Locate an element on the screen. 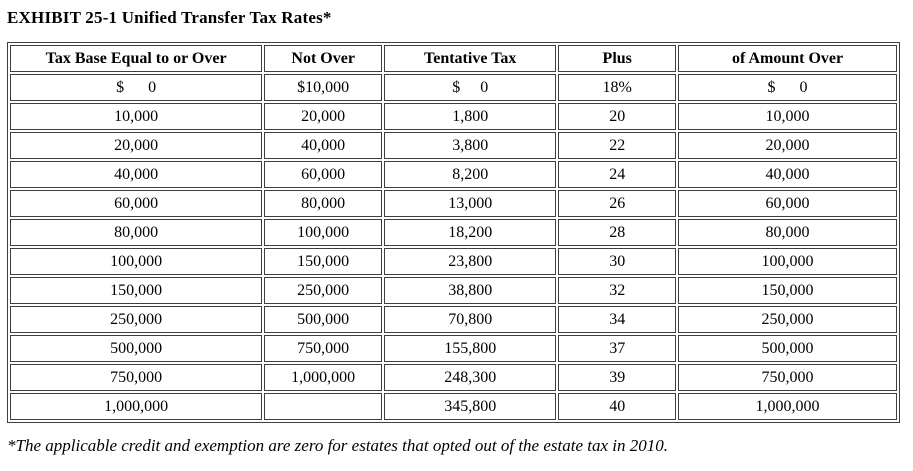 The width and height of the screenshot is (913, 471). cell-not-over: 80,000 is located at coordinates (323, 203).